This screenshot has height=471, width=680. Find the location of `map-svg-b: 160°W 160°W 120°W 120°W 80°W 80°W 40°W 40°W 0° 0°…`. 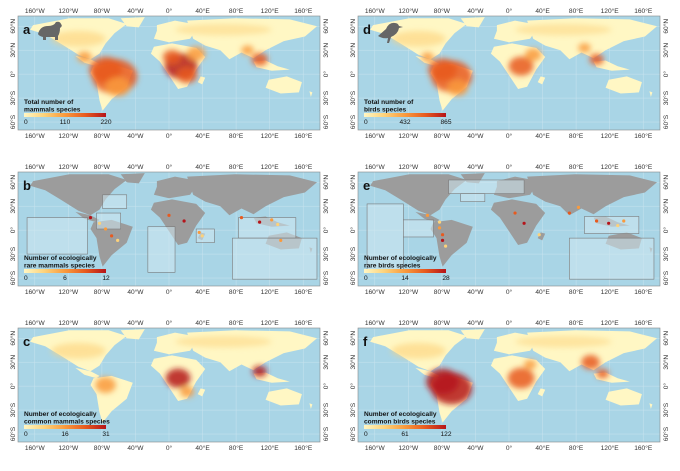

map-svg-b: 160°W 160°W 120°W 120°W 80°W 80°W 40°W 40°W 0° 0°… is located at coordinates (170, 229).